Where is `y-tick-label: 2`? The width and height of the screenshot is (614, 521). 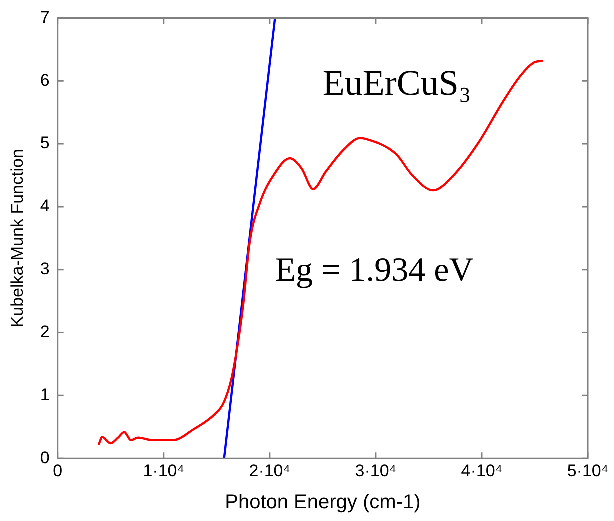
y-tick-label: 2 is located at coordinates (45, 332).